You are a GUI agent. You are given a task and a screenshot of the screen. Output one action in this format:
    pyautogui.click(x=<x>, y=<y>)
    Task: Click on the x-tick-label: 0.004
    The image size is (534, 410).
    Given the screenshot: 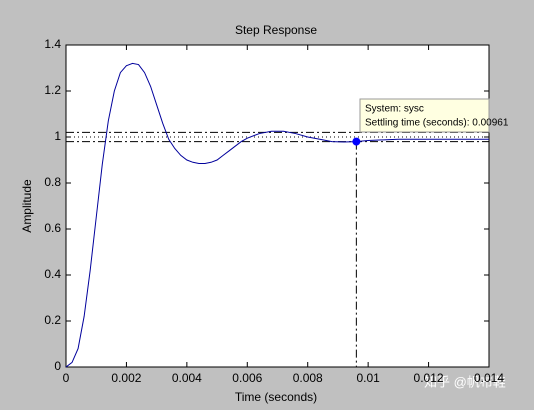 What is the action you would take?
    pyautogui.click(x=187, y=378)
    